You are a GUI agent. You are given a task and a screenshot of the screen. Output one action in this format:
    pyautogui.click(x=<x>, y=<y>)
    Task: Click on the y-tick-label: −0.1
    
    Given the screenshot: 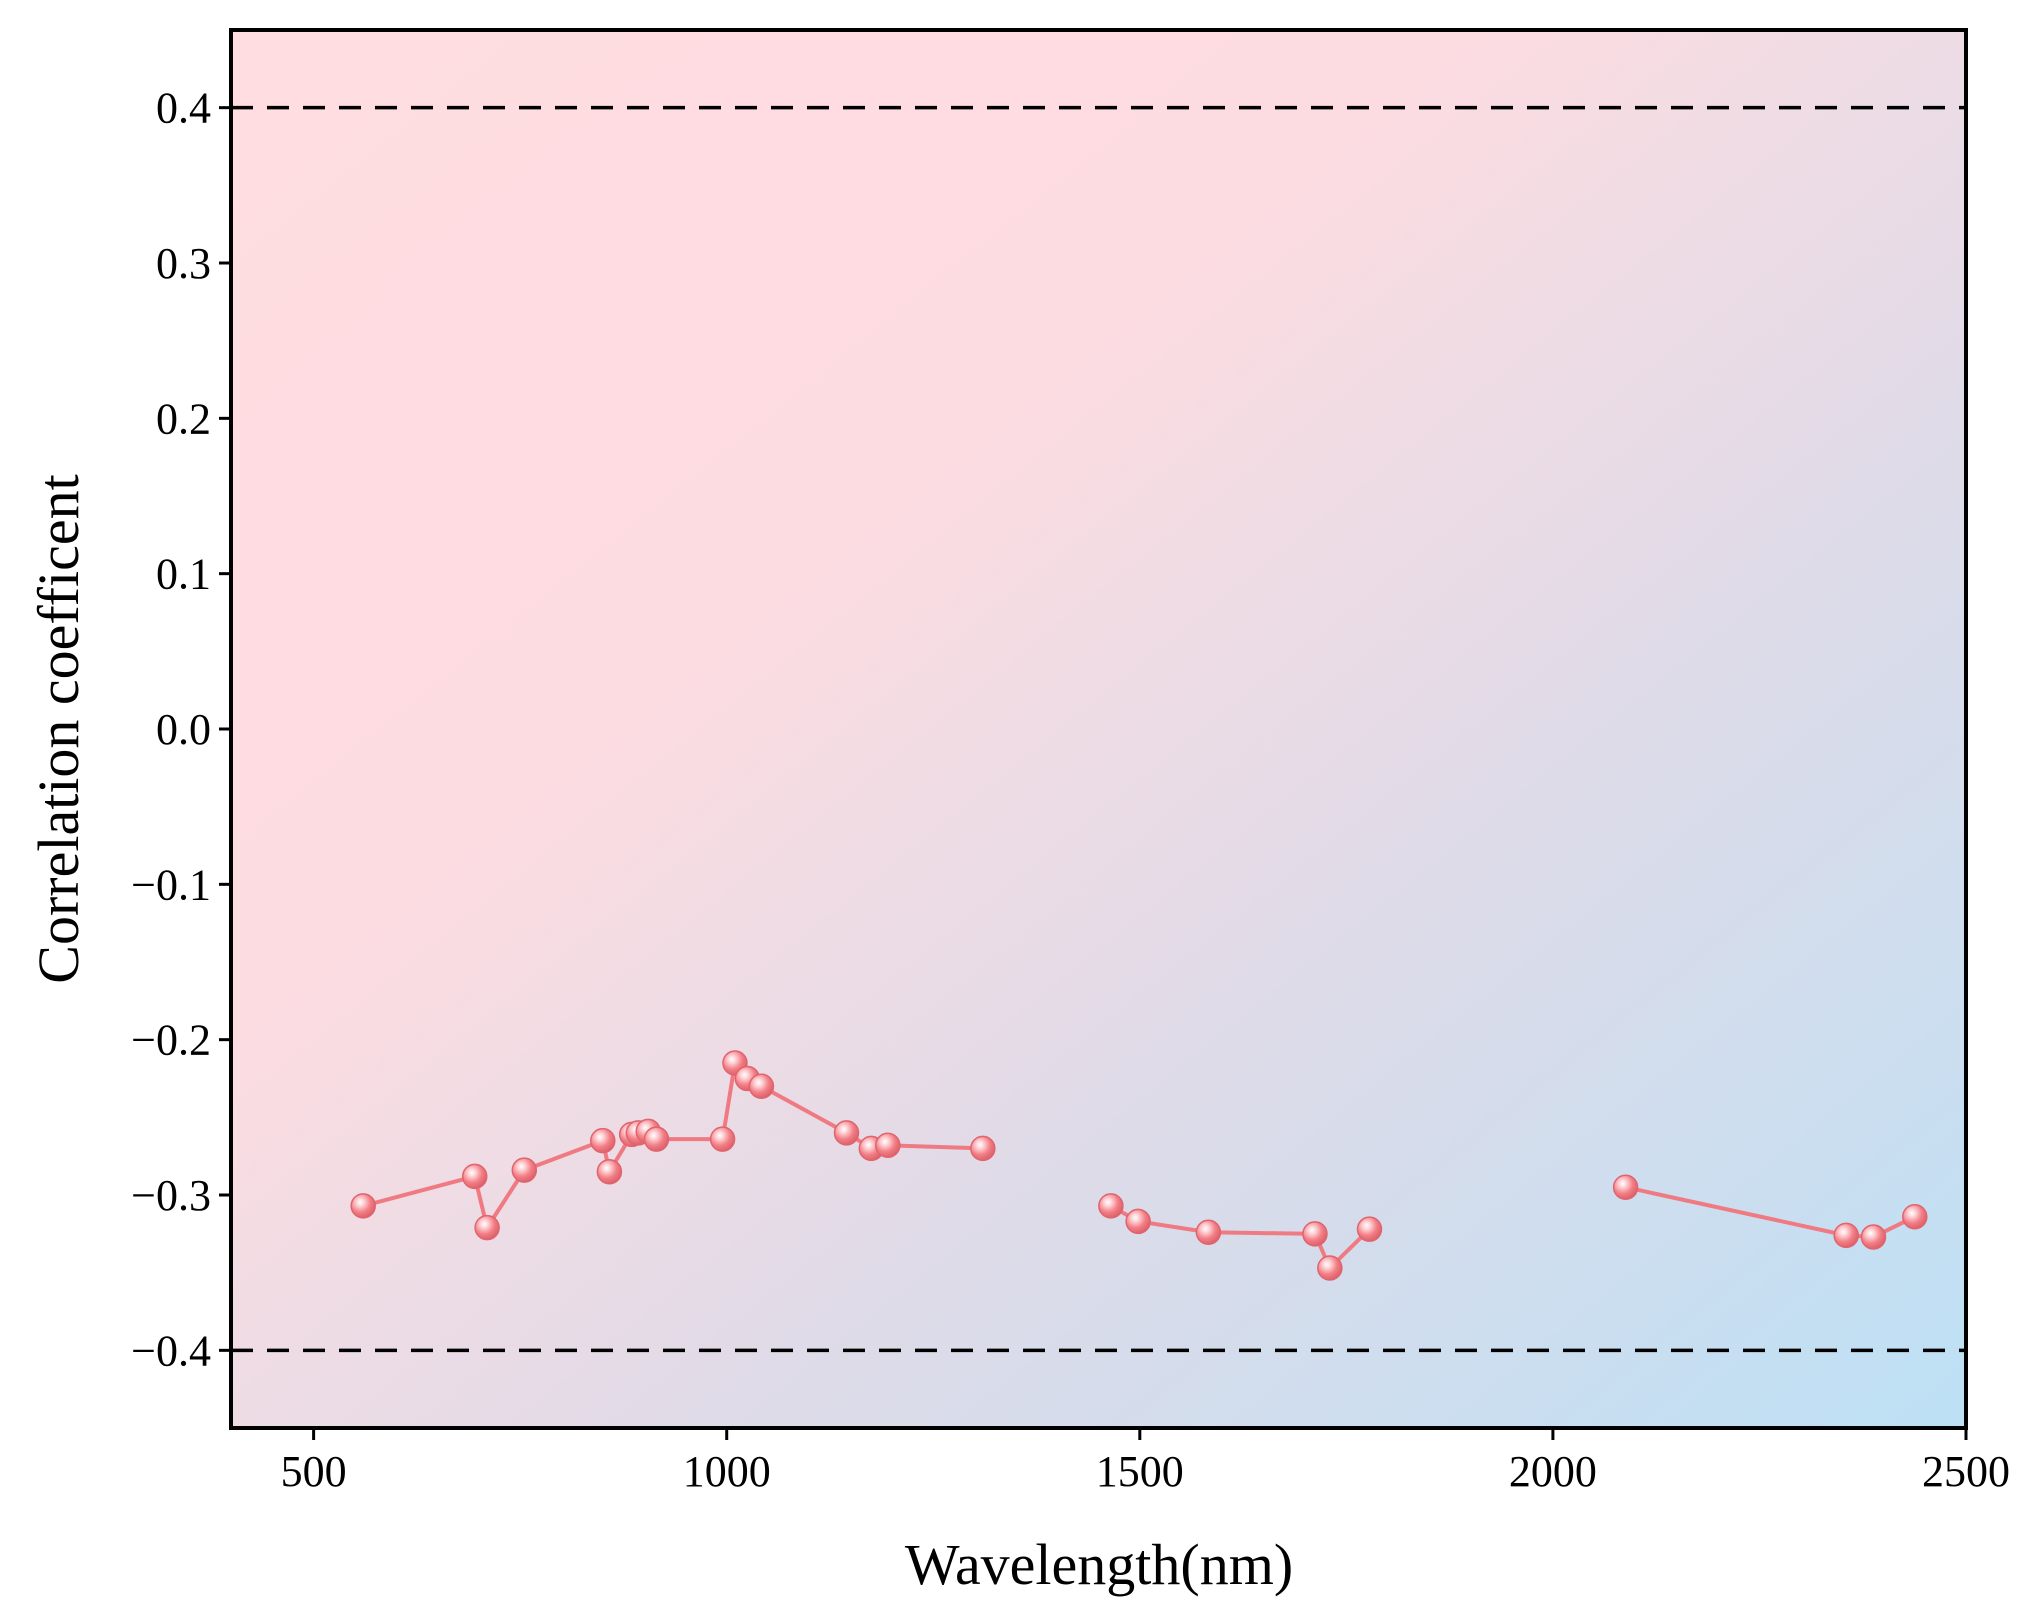 What is the action you would take?
    pyautogui.click(x=171, y=884)
    